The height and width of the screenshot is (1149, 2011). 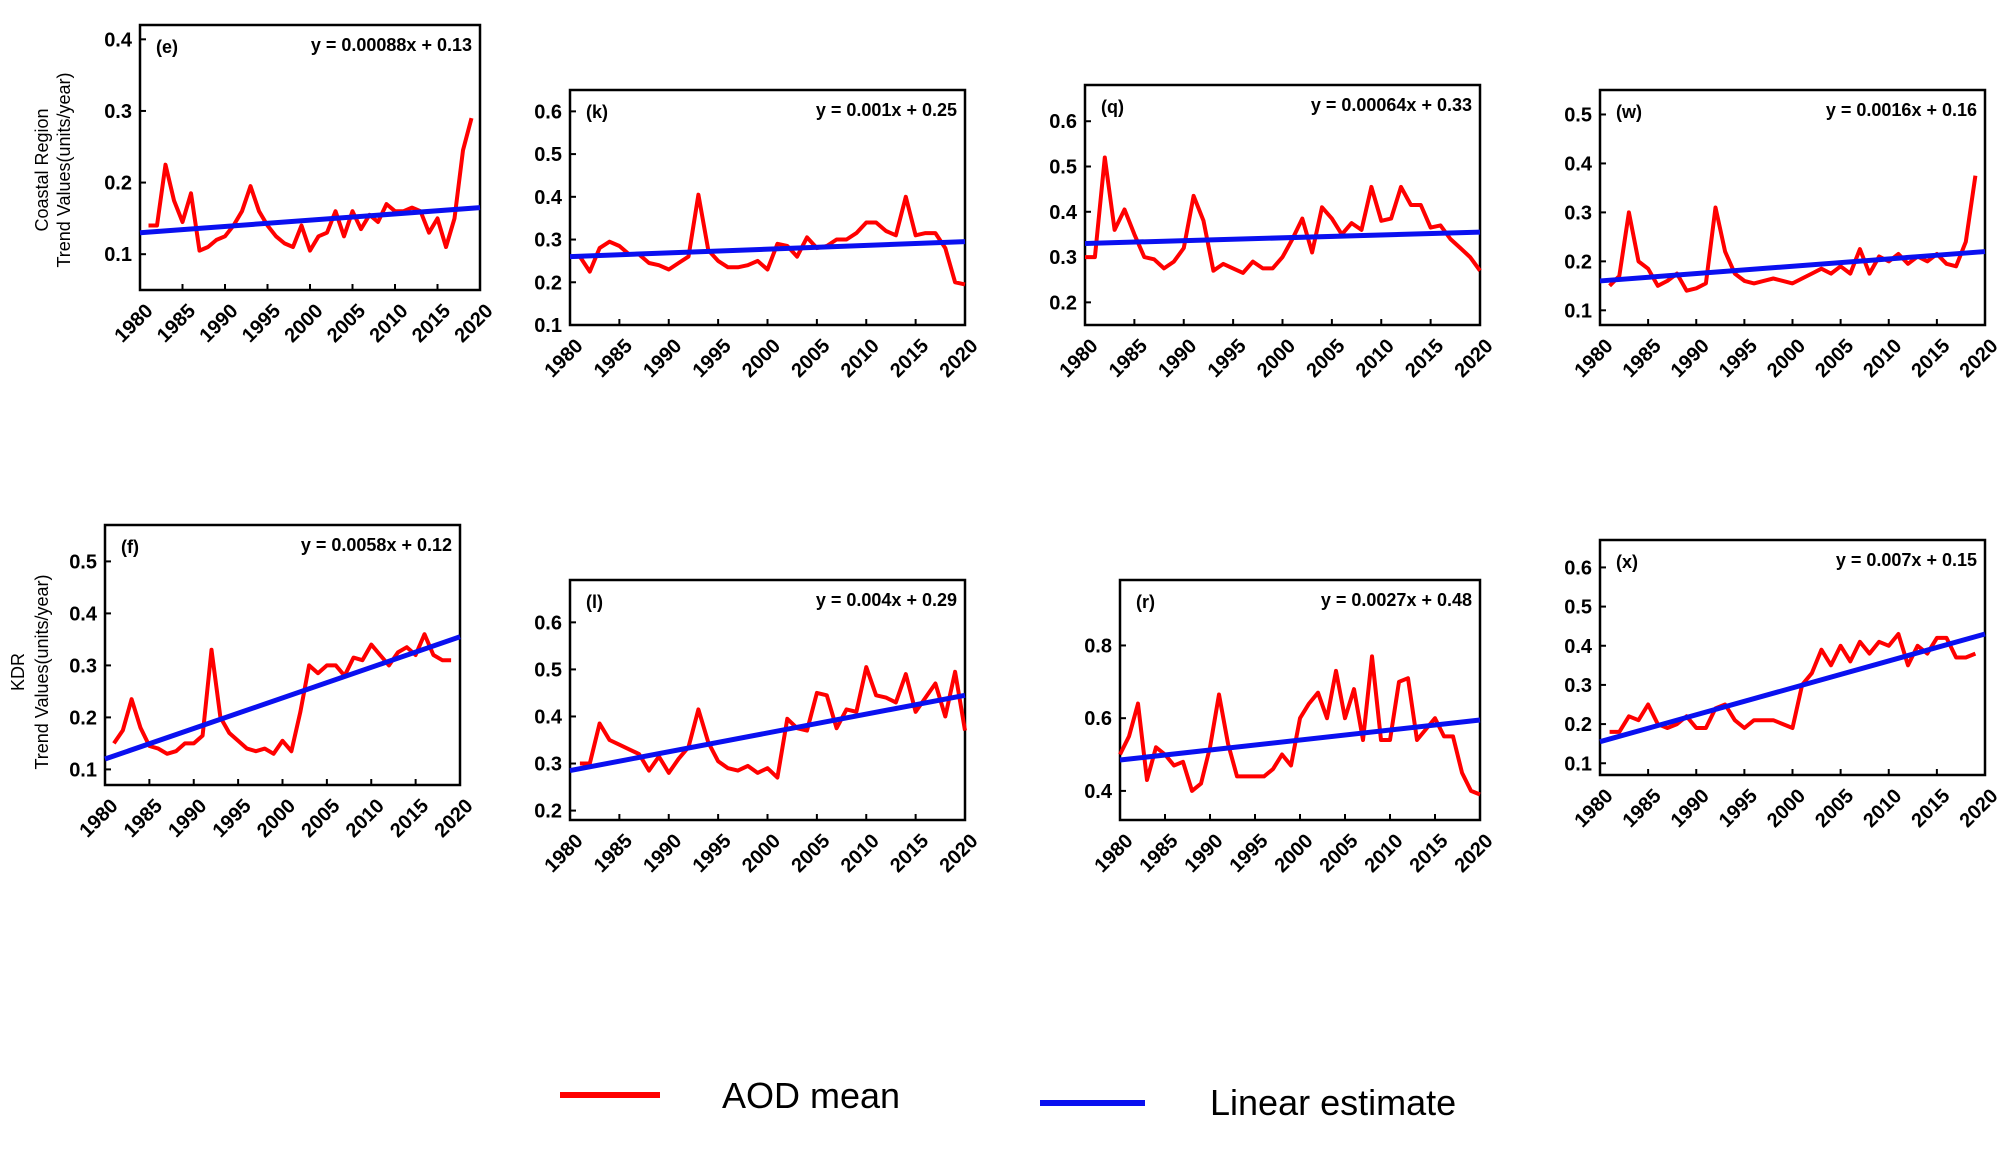 What do you see at coordinates (53, 169) in the screenshot?
I see `row-label-coastal: Coastal Region Trend Values(units/year)` at bounding box center [53, 169].